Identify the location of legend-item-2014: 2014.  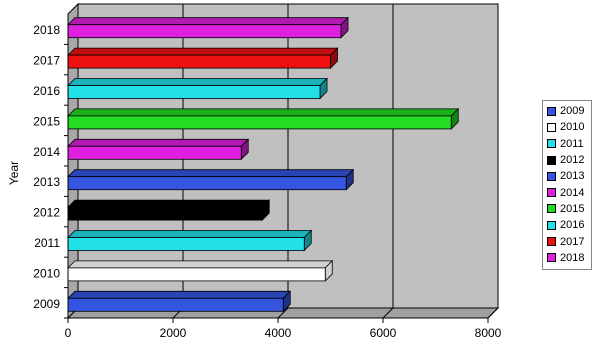
(569, 192).